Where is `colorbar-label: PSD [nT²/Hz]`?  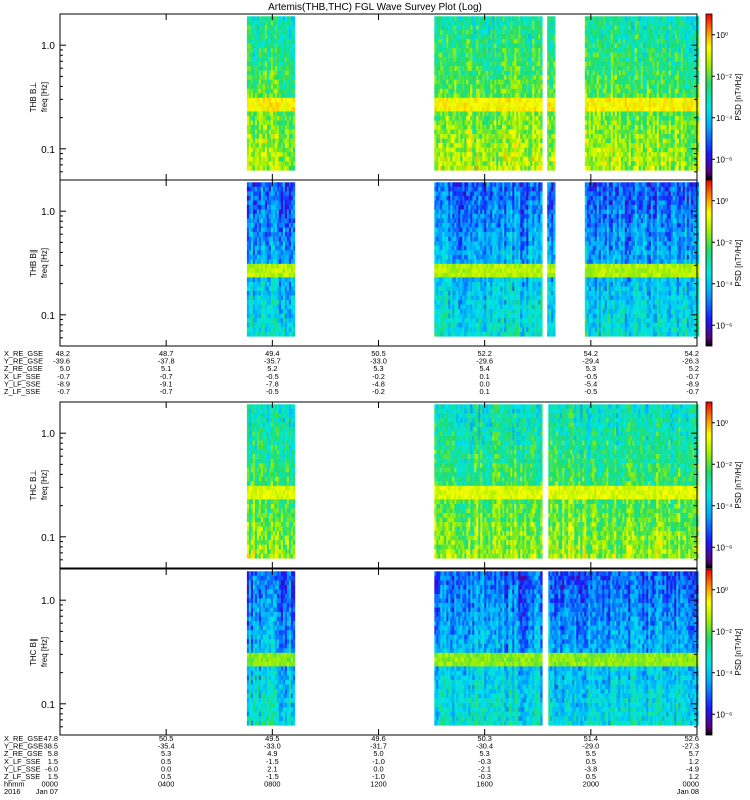
colorbar-label: PSD [nT²/Hz] is located at coordinates (738, 96).